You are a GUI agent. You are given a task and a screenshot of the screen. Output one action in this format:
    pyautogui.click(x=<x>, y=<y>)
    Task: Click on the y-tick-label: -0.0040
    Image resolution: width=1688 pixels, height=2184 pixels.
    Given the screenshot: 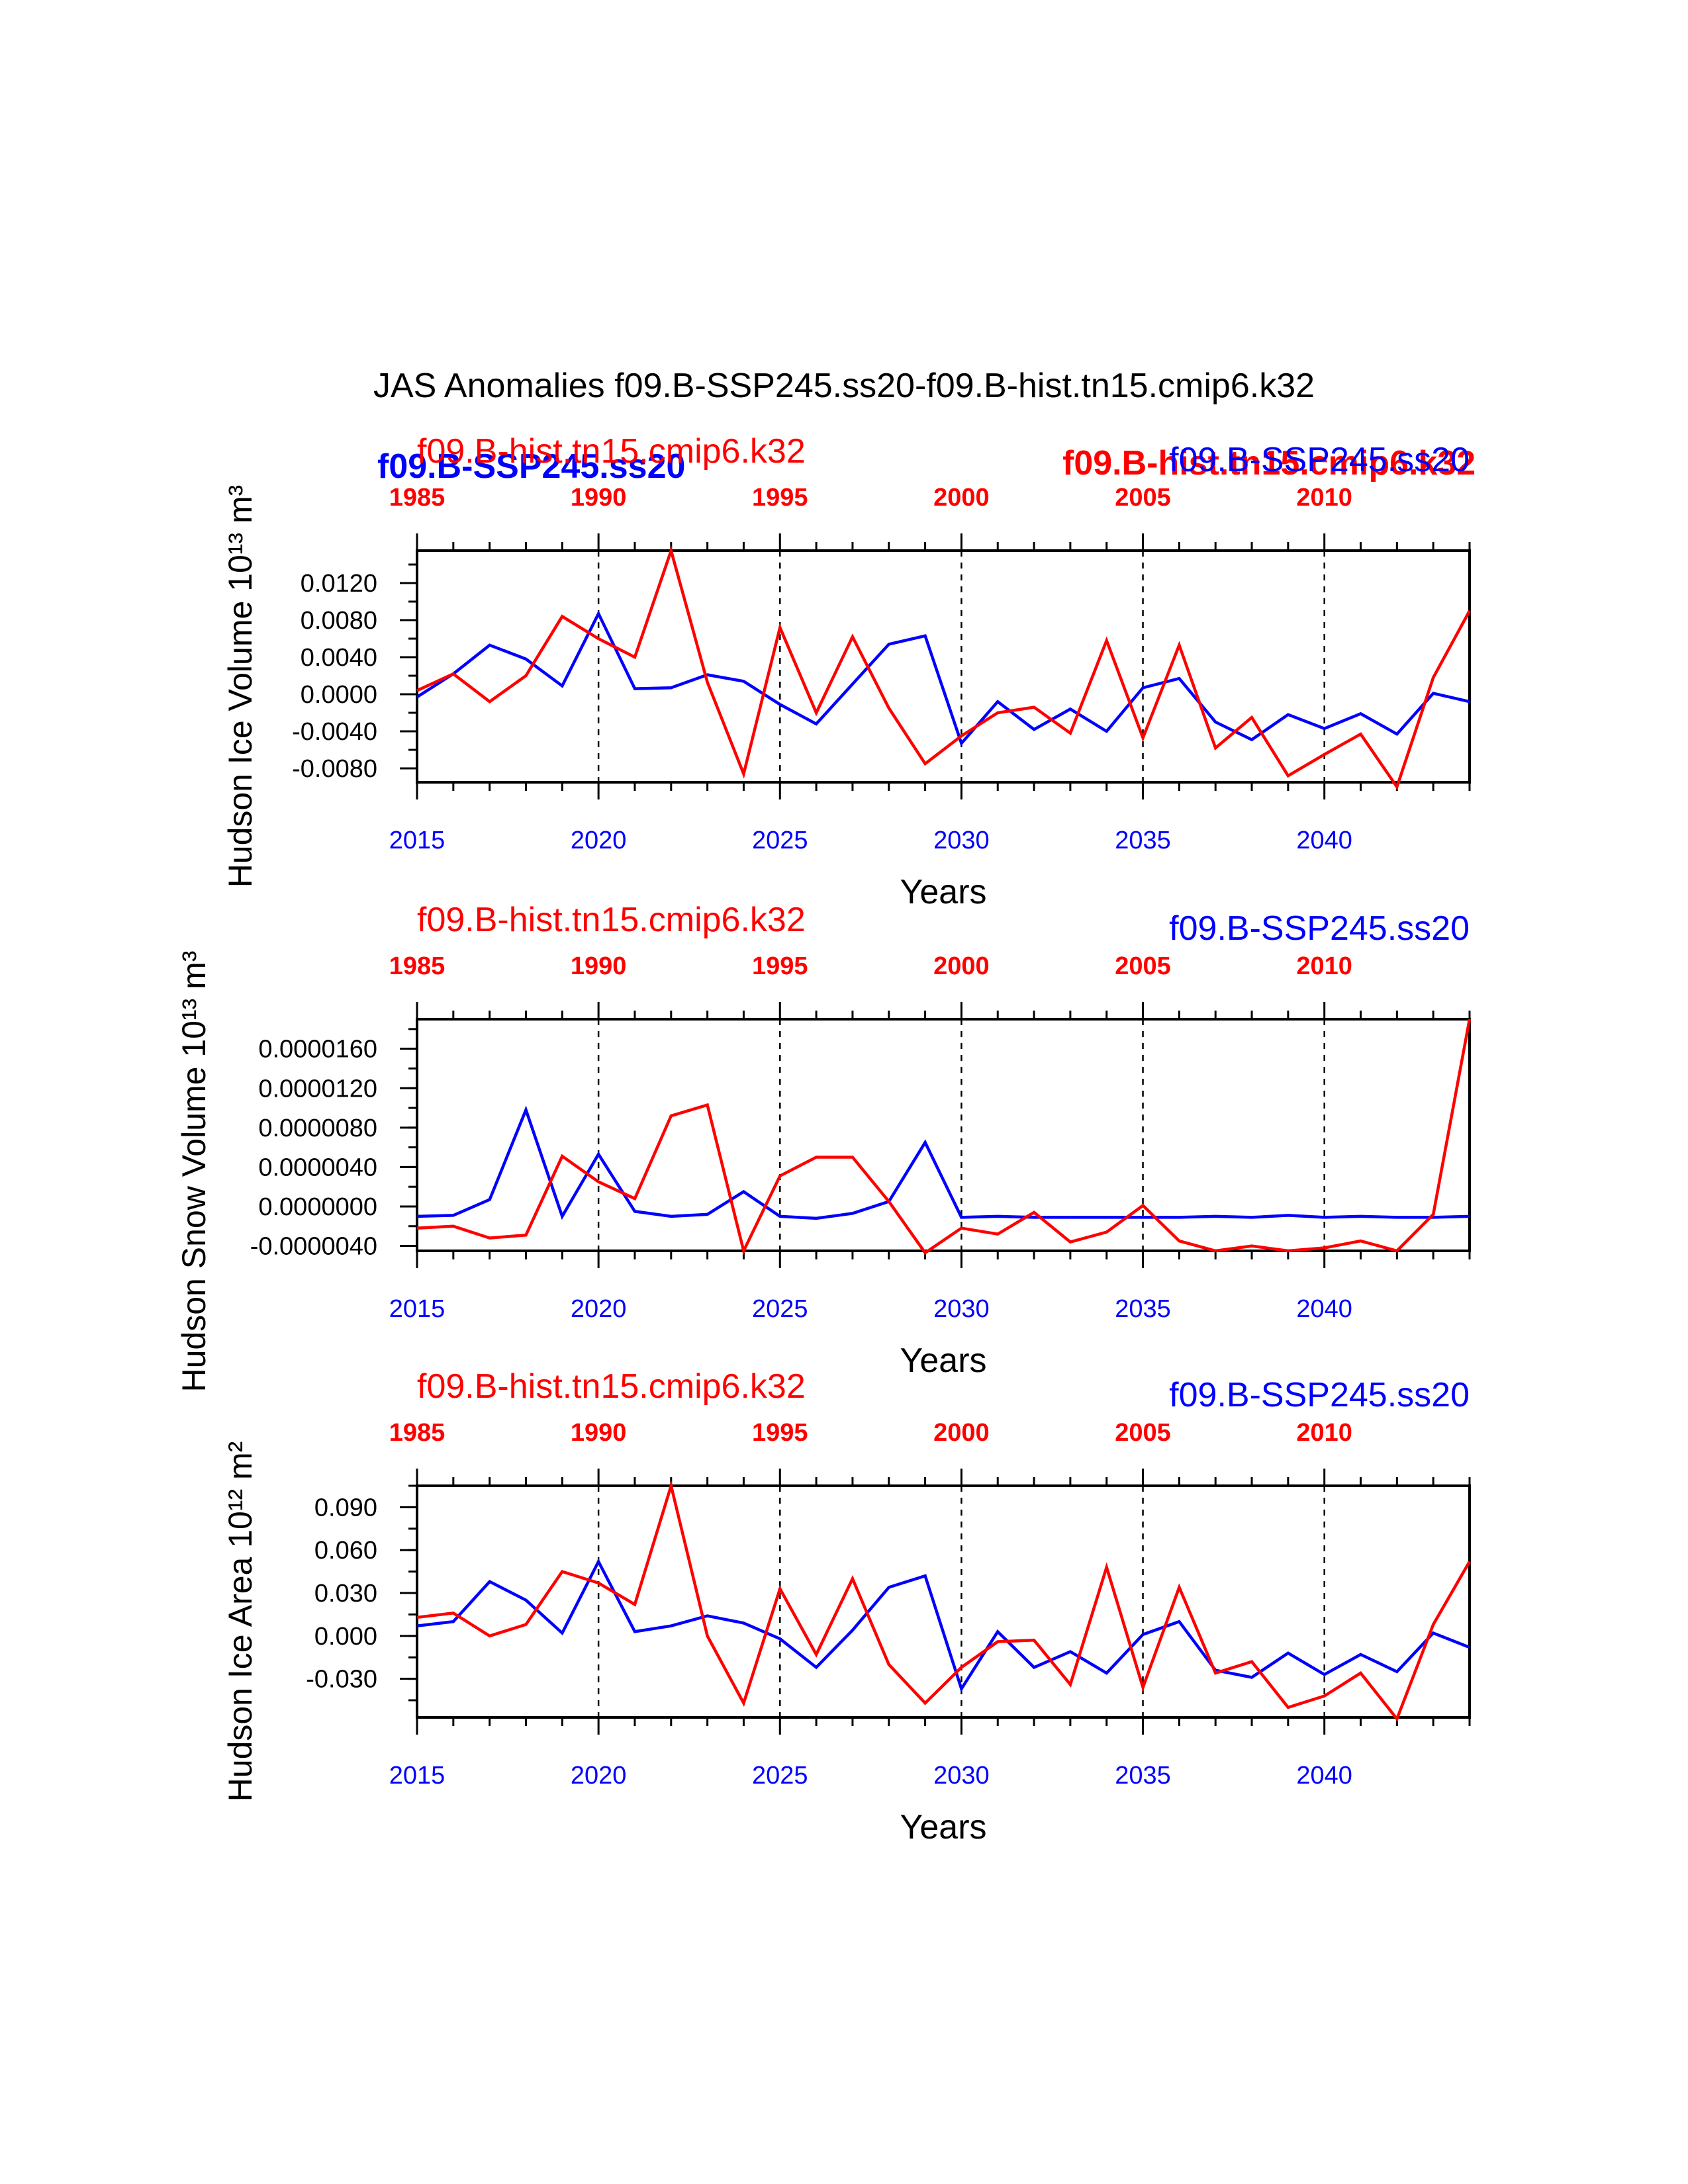 What is the action you would take?
    pyautogui.click(x=334, y=732)
    